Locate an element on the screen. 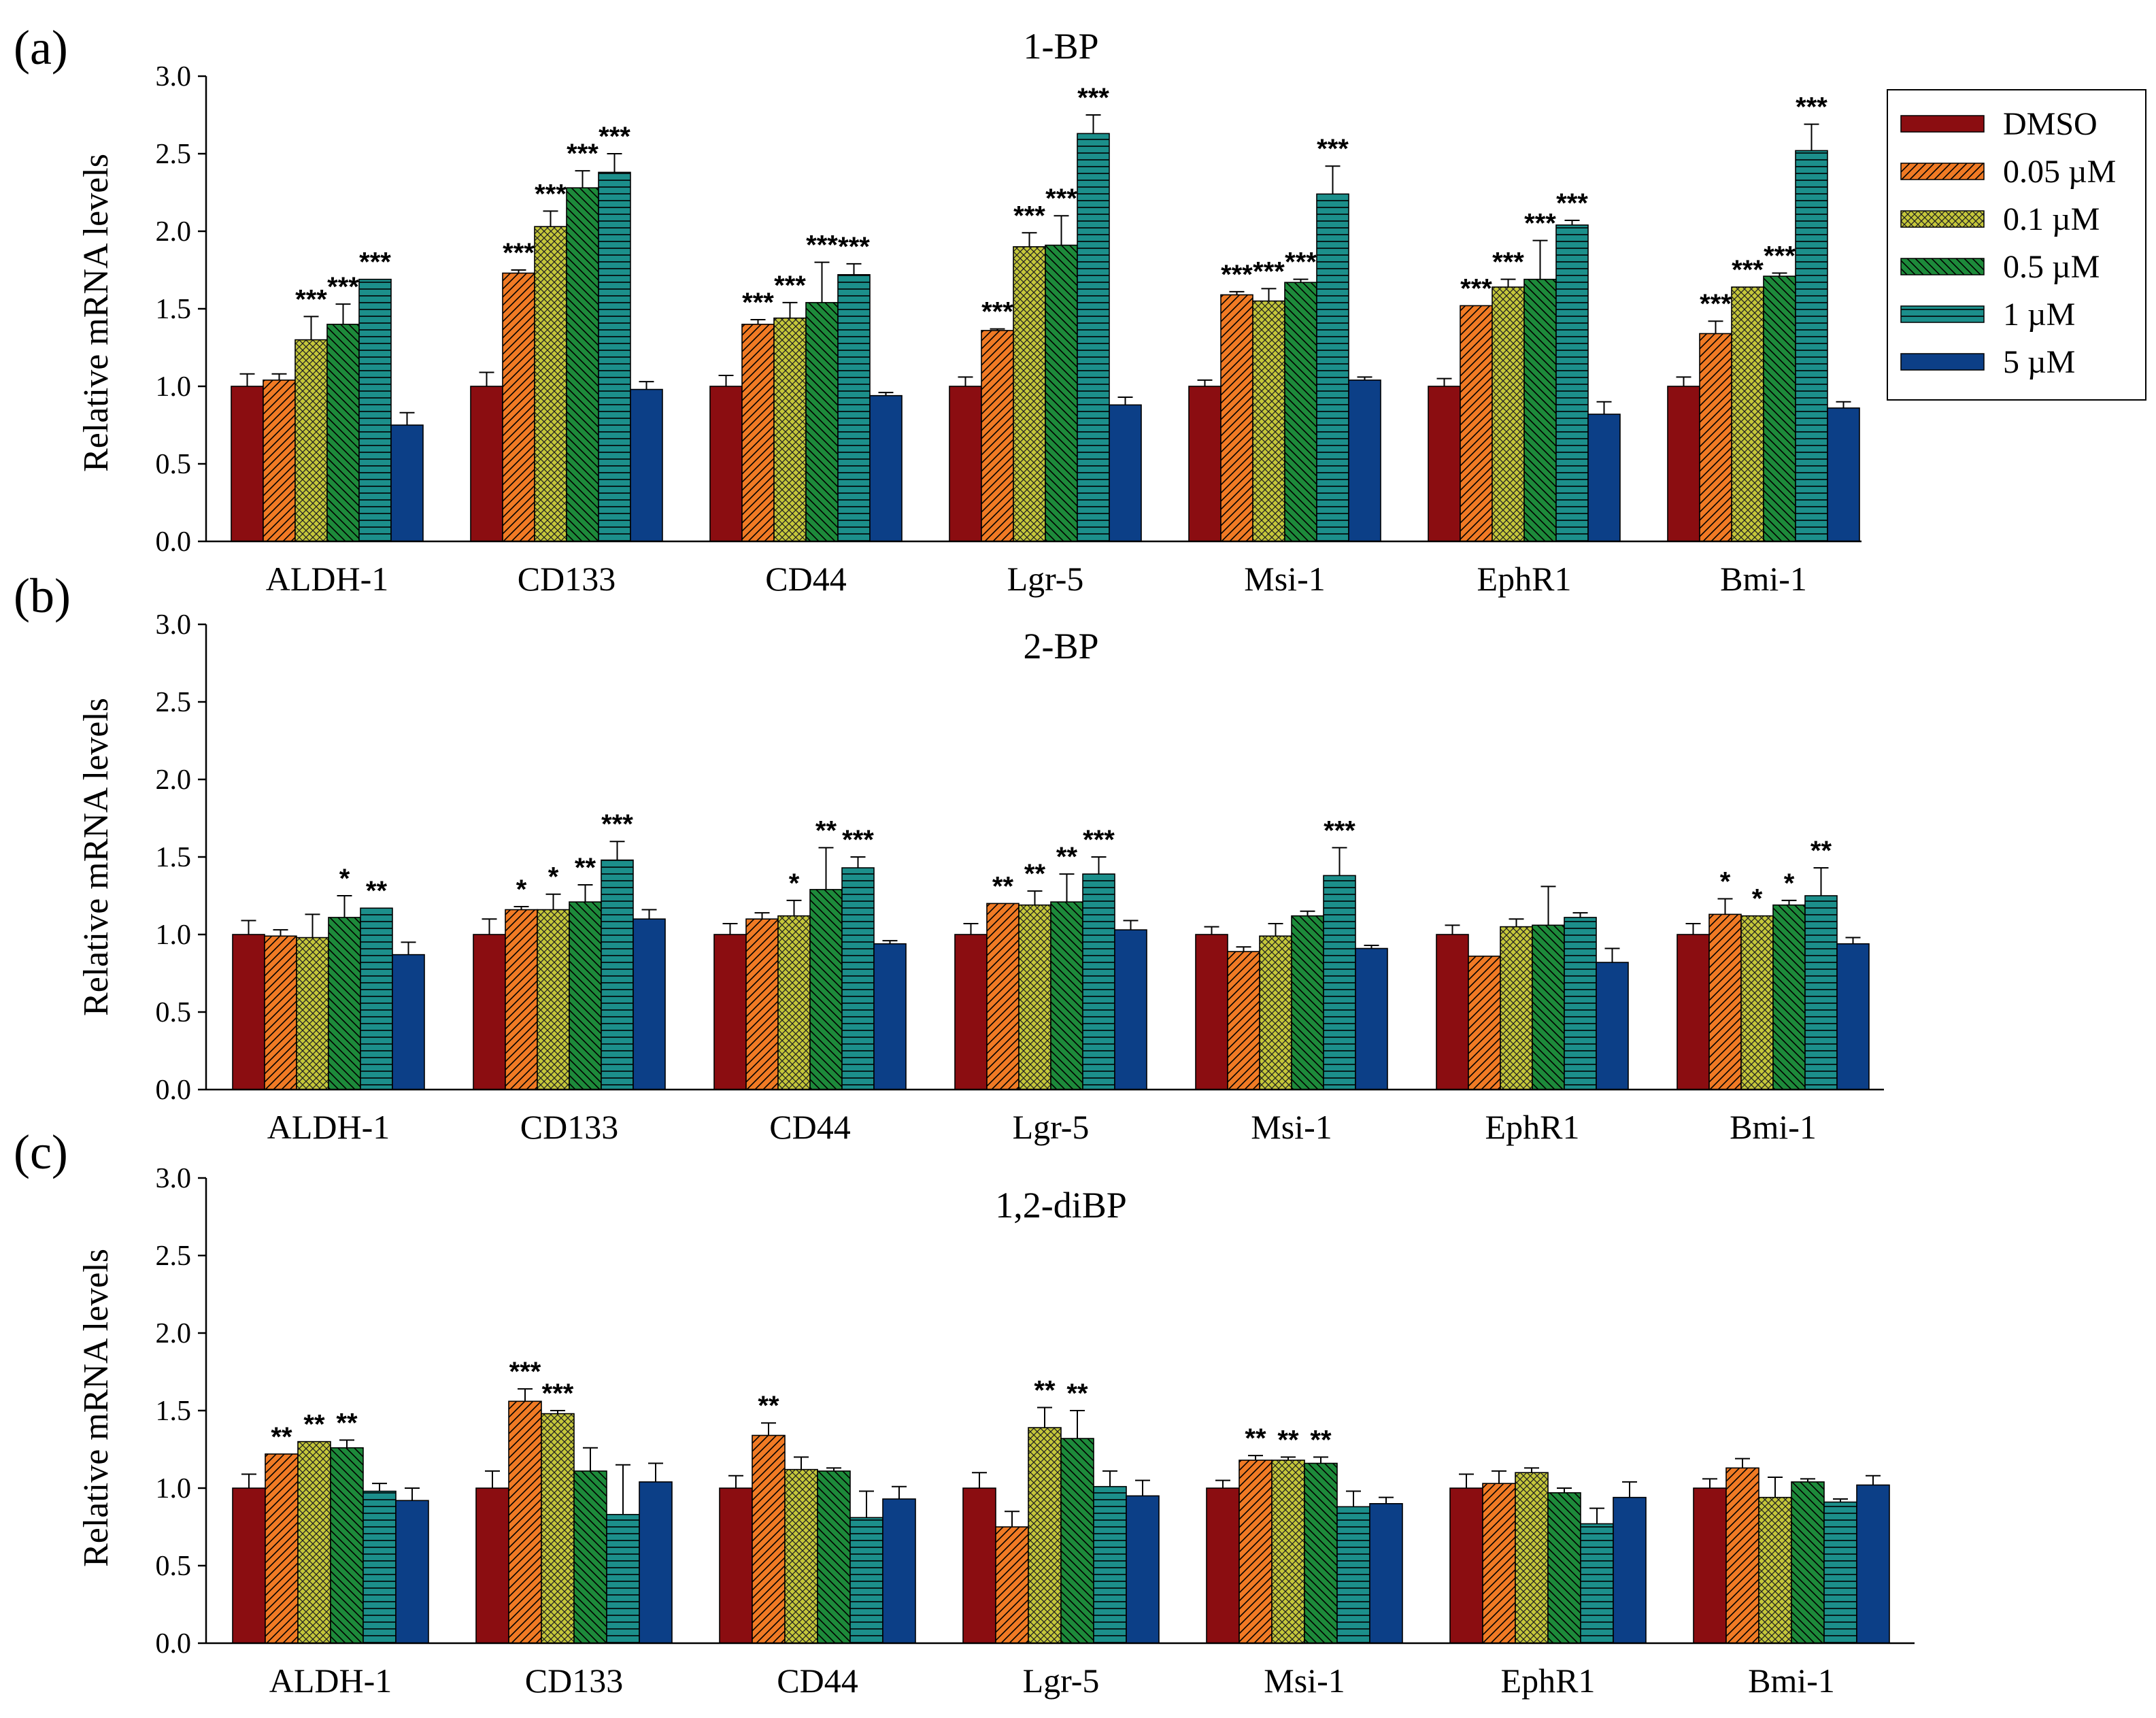 This screenshot has height=1718, width=2156. panel-label-b: (b) is located at coordinates (42, 596).